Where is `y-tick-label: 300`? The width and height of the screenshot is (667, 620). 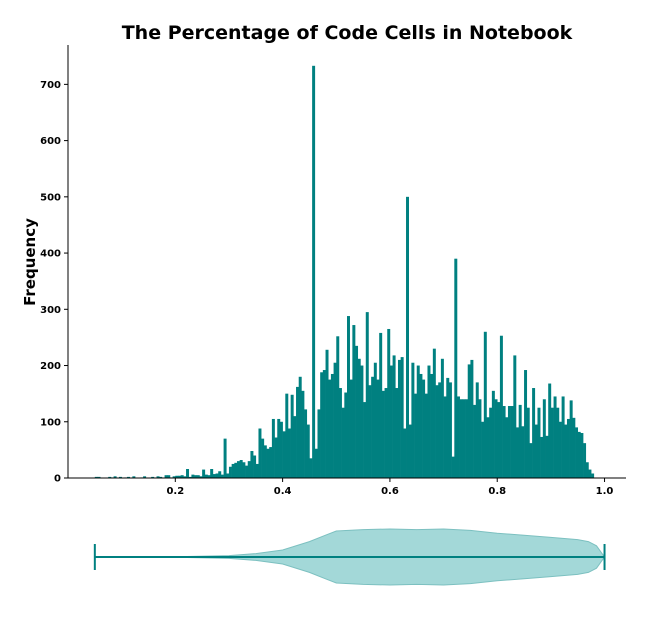 y-tick-label: 300 is located at coordinates (50, 310).